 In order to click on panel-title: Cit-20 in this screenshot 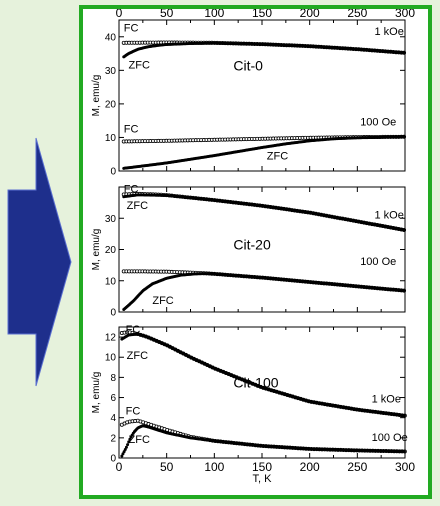, I will do `click(252, 245)`.